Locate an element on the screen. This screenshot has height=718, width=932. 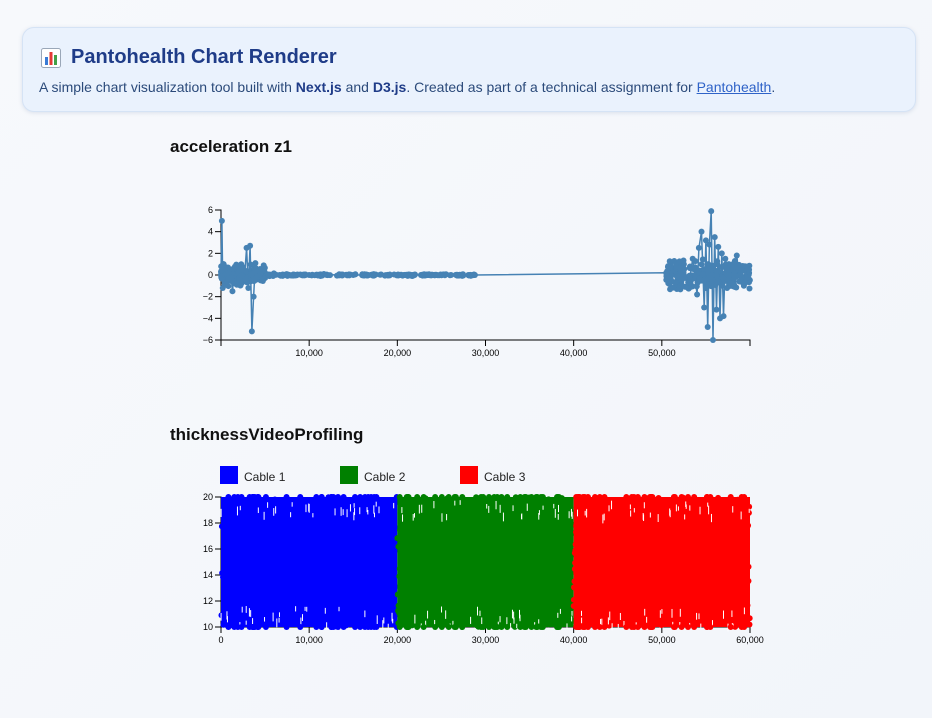
acceleration-point is located at coordinates (253, 296).